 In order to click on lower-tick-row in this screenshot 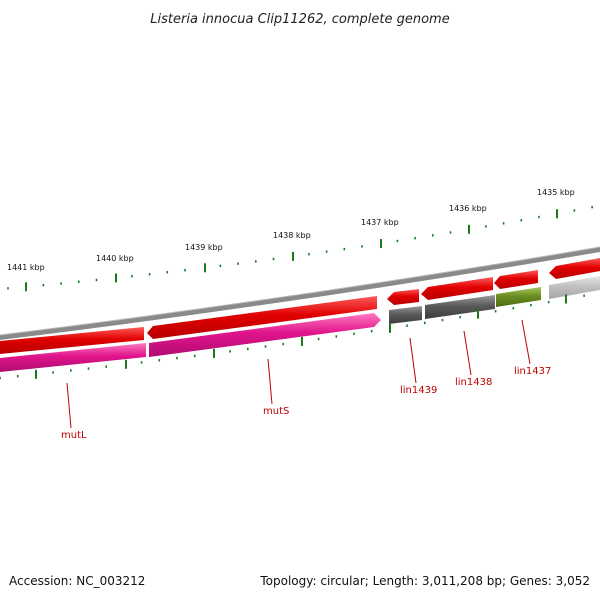, I will do `click(292, 337)`.